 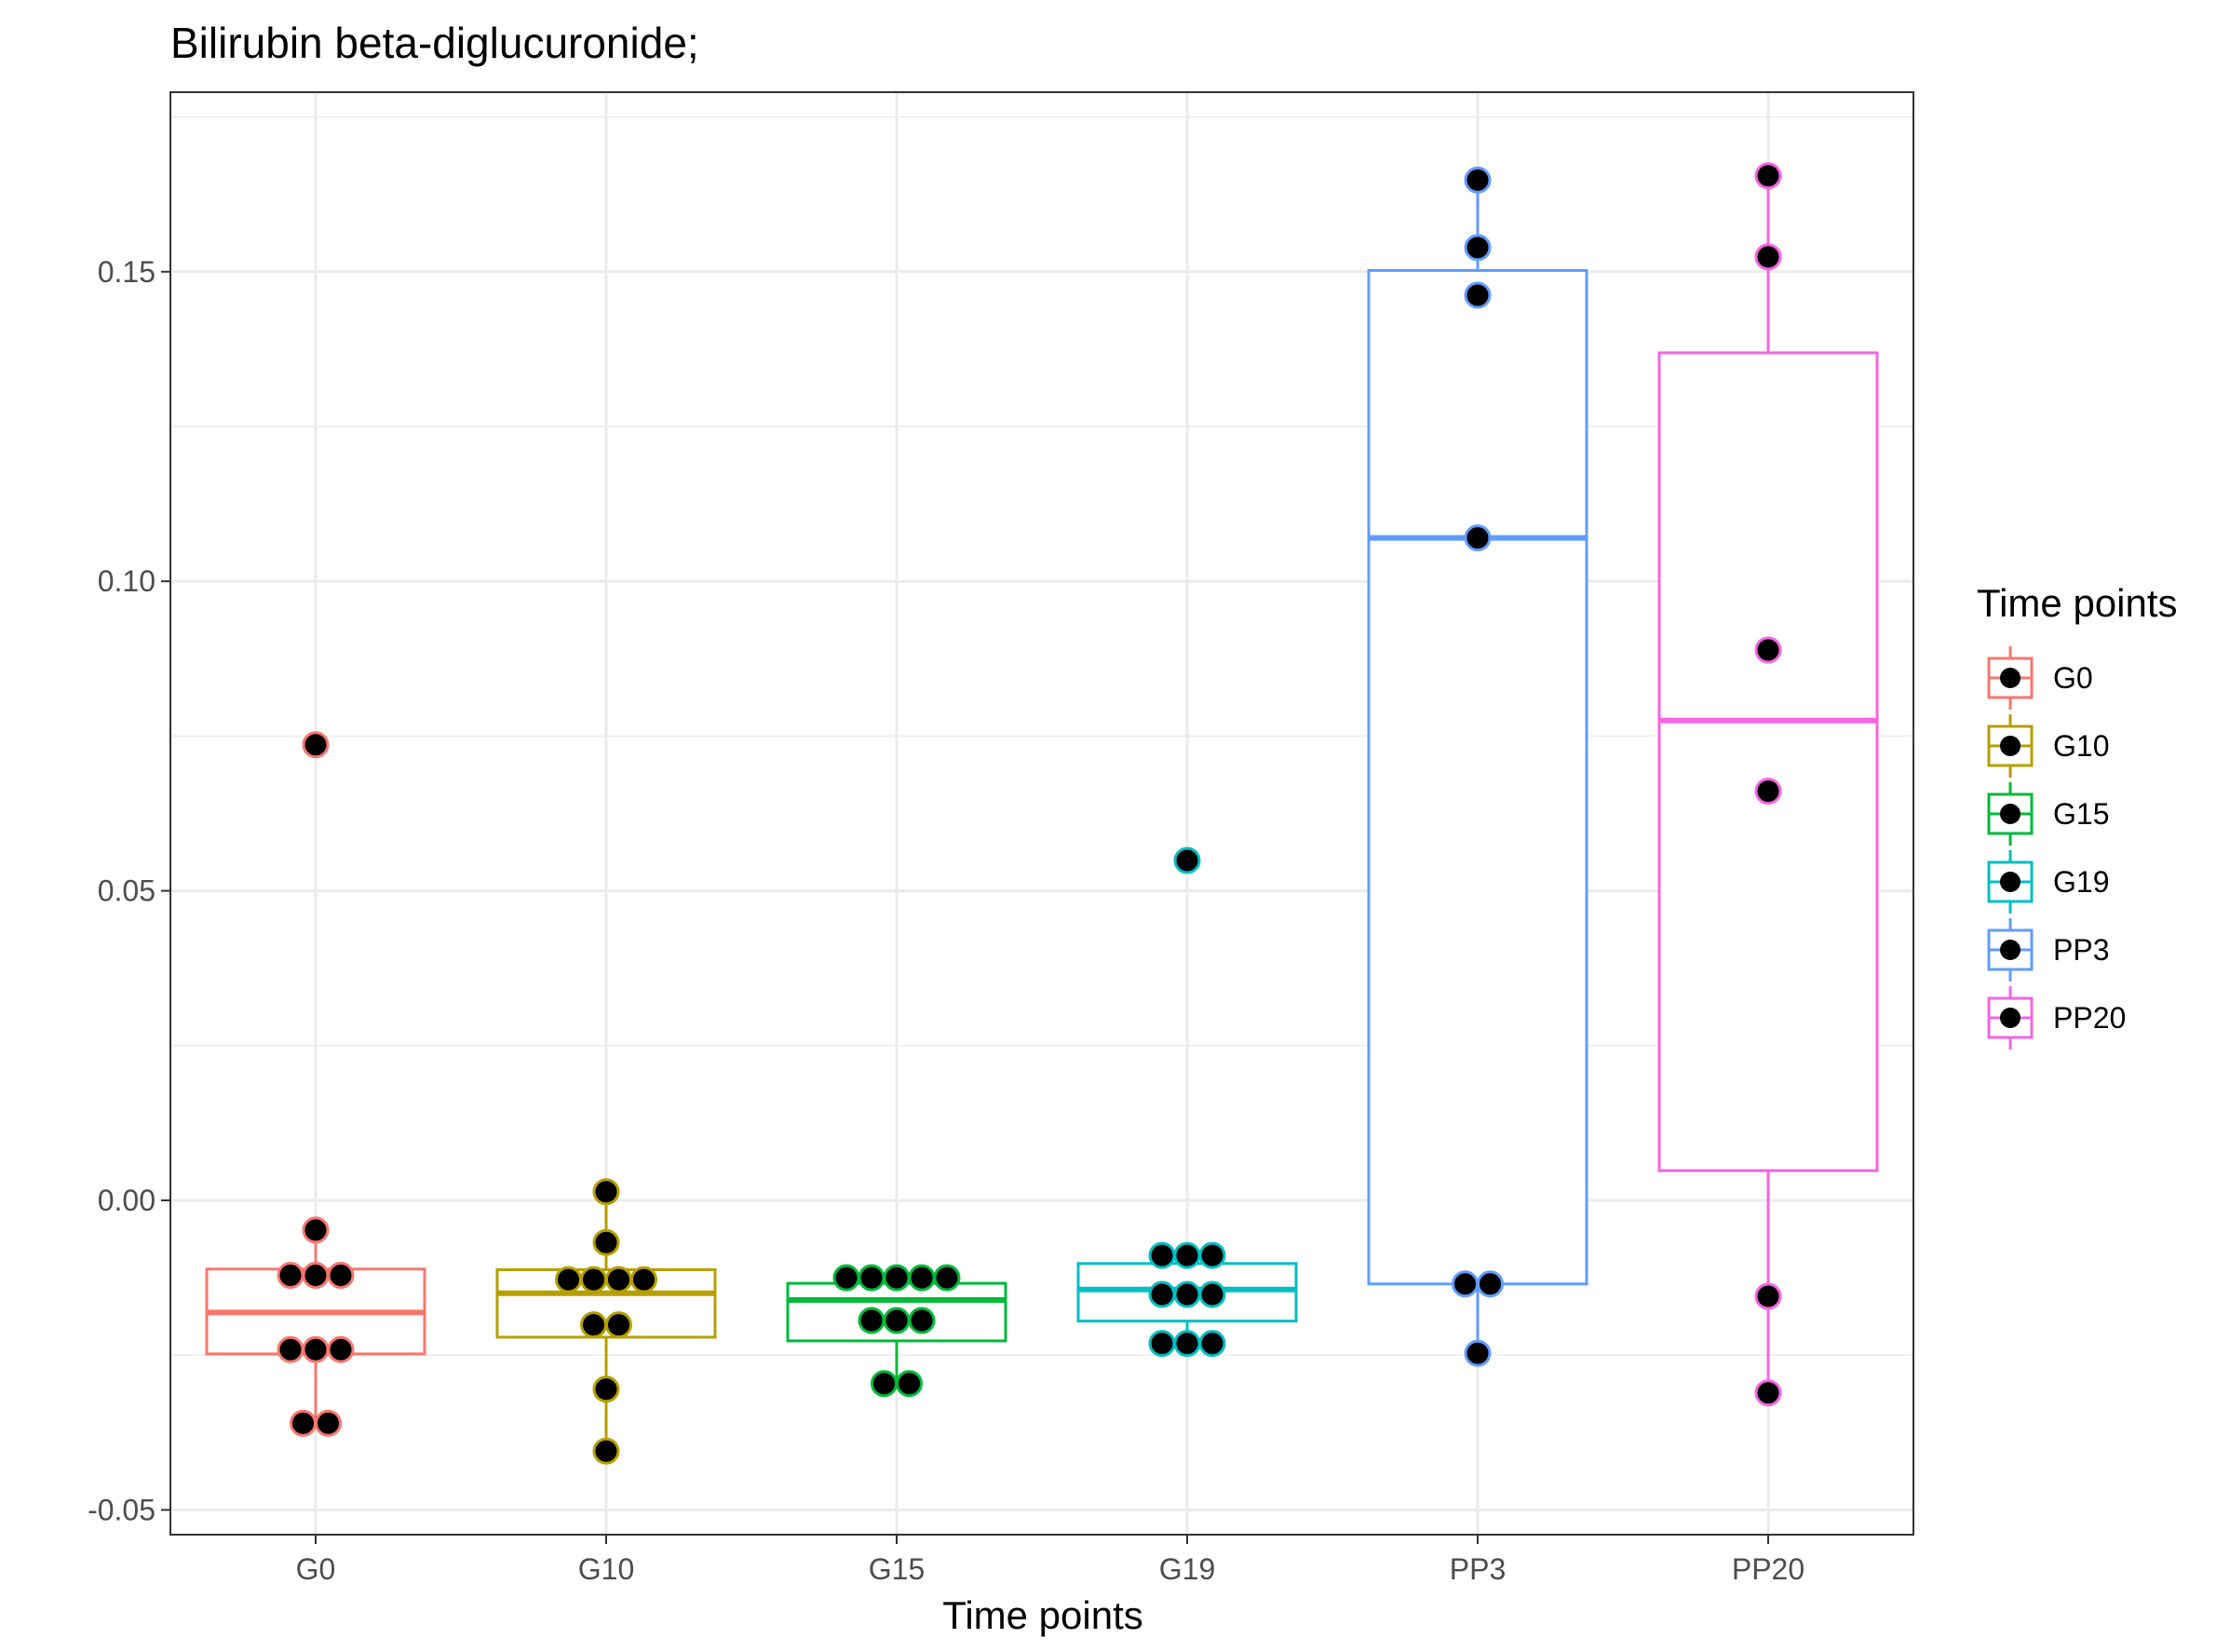 I want to click on y-tick-label: 0.10, so click(x=127, y=581).